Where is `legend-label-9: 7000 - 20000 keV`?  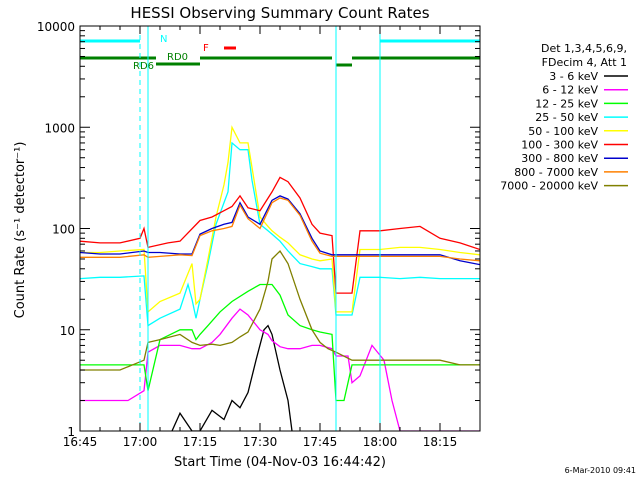 legend-label-9: 7000 - 20000 keV is located at coordinates (549, 186).